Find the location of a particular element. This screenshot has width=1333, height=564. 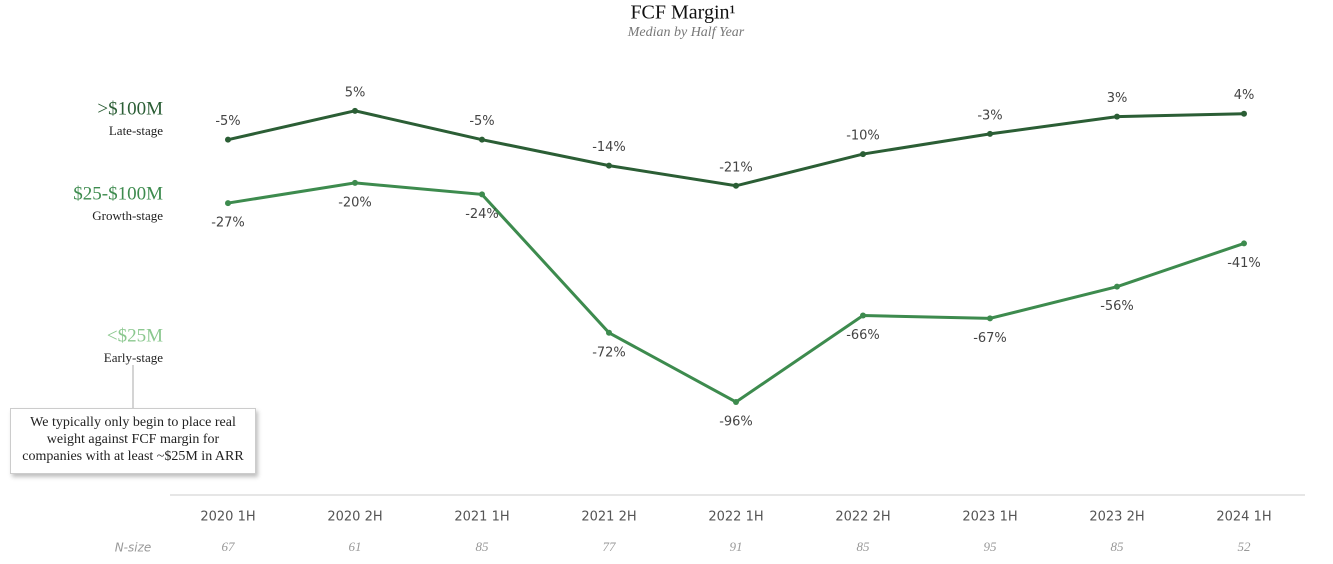

data-label: -27% is located at coordinates (228, 223).